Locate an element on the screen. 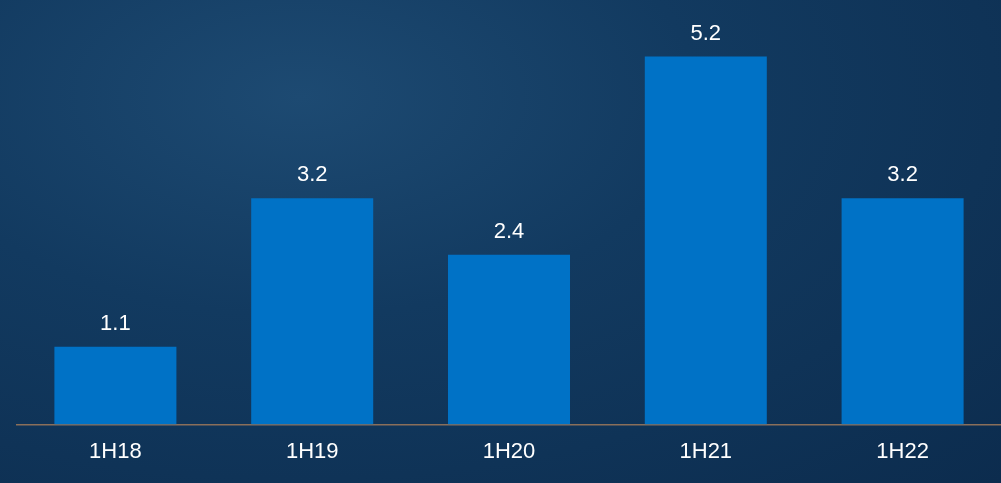  x-tick-label: 1H18 is located at coordinates (115, 450).